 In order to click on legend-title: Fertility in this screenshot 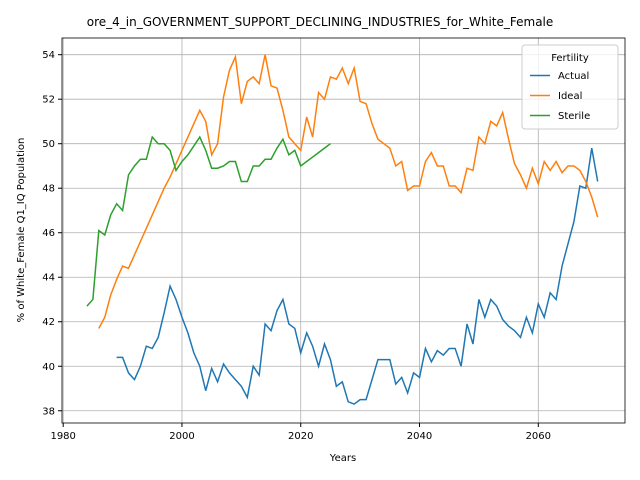, I will do `click(570, 58)`.